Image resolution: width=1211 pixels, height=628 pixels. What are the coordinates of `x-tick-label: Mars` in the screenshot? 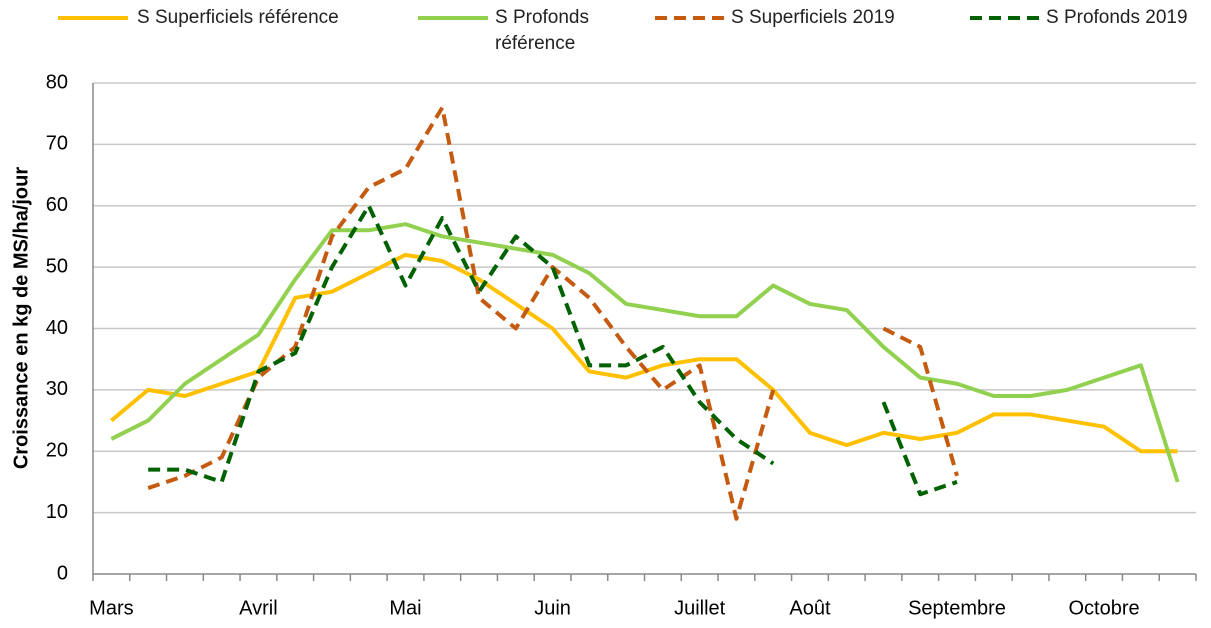 It's located at (111, 608).